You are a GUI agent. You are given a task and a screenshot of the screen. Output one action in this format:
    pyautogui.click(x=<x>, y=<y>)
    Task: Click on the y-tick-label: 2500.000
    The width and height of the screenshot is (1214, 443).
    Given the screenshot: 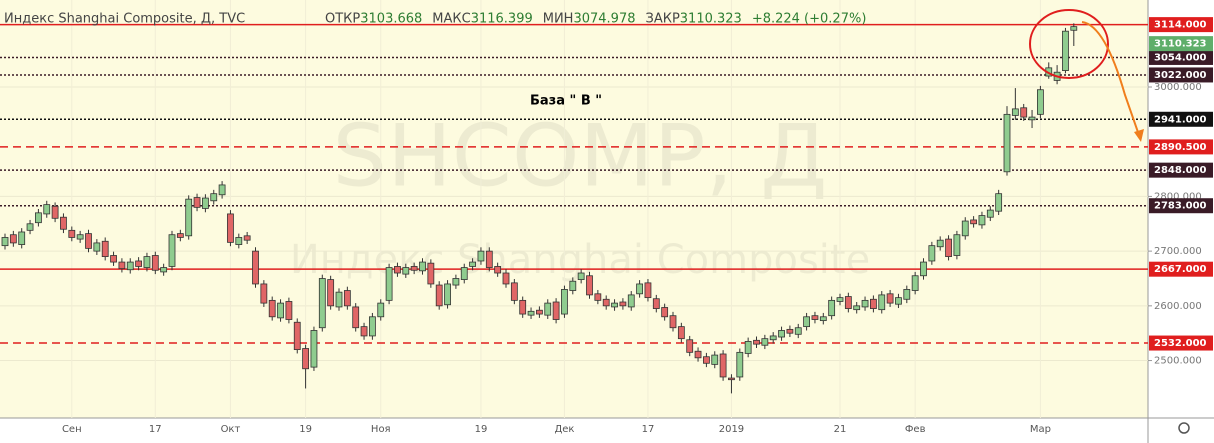 What is the action you would take?
    pyautogui.click(x=1178, y=361)
    